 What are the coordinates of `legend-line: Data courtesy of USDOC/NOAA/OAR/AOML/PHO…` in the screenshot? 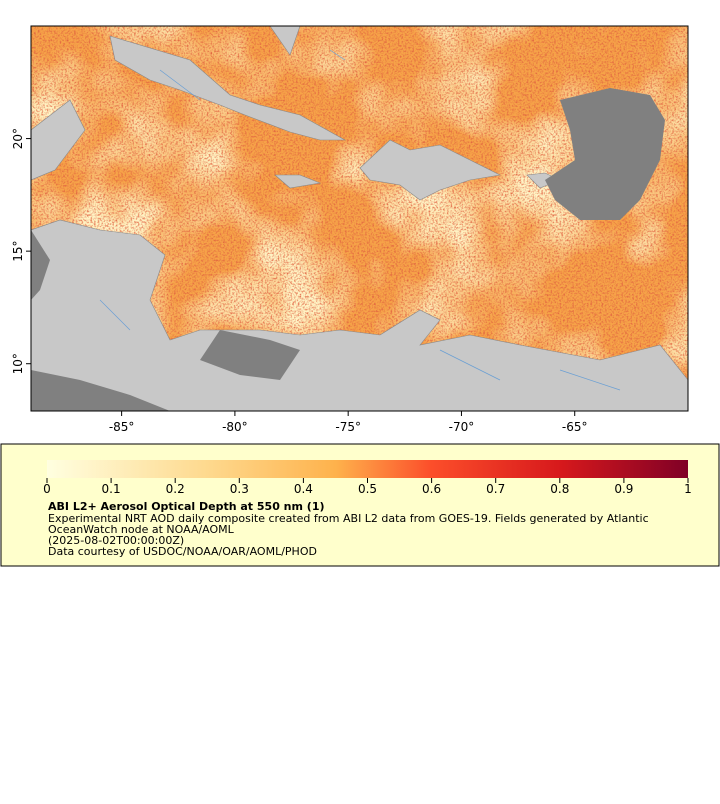 It's located at (182, 551).